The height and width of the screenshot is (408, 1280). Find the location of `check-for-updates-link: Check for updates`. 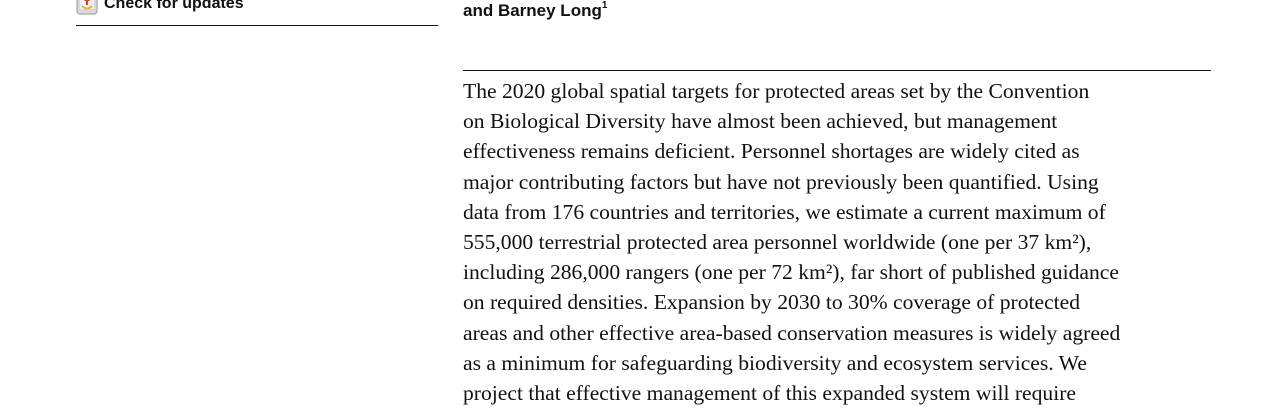

check-for-updates-link: Check for updates is located at coordinates (160, 7).